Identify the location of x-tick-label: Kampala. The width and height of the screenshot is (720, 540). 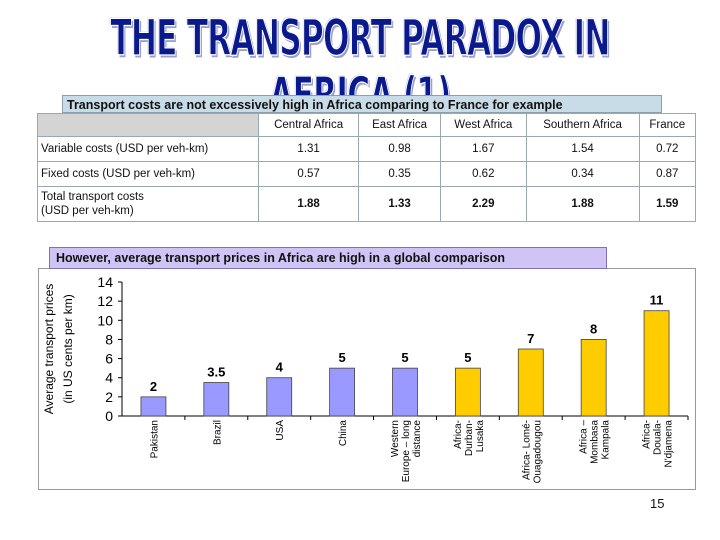
(606, 440).